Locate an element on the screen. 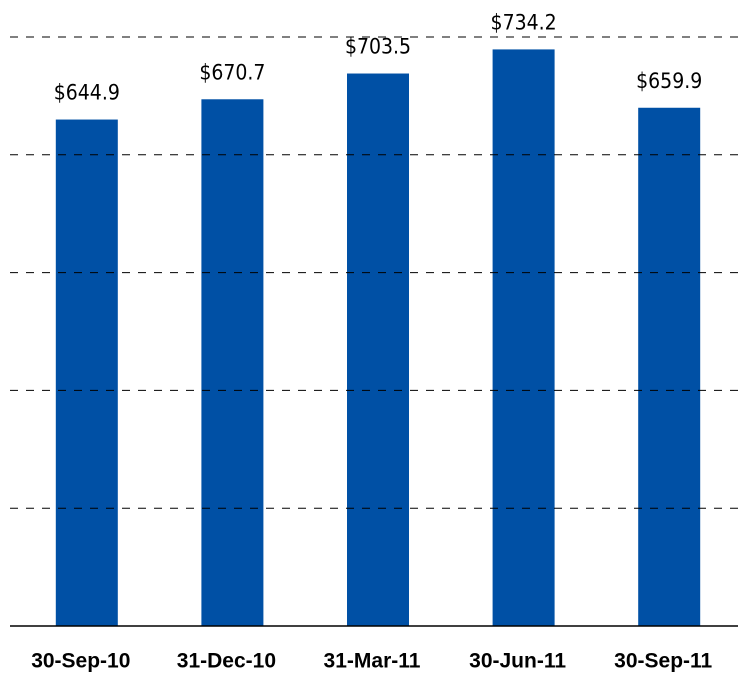 The height and width of the screenshot is (678, 738). value-label: $703.5 is located at coordinates (378, 47).